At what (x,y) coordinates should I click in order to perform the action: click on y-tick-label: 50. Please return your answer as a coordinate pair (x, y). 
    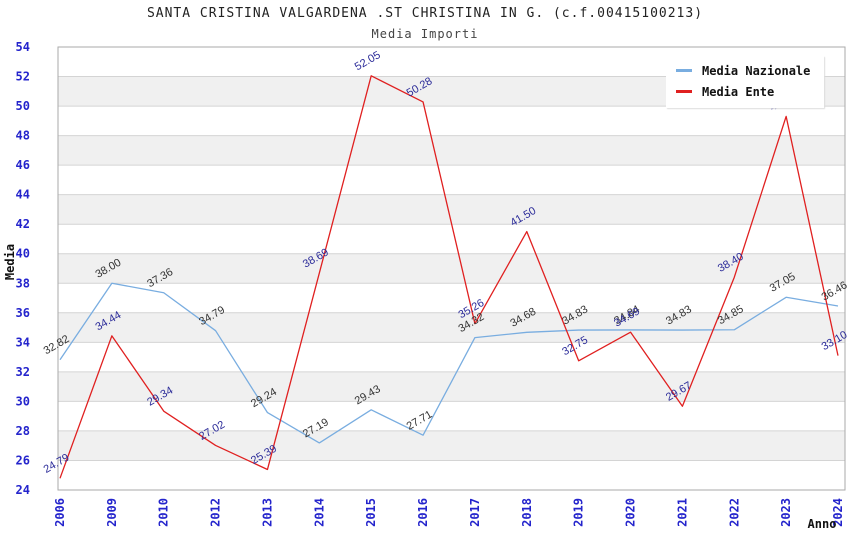
    Looking at the image, I should click on (23, 106).